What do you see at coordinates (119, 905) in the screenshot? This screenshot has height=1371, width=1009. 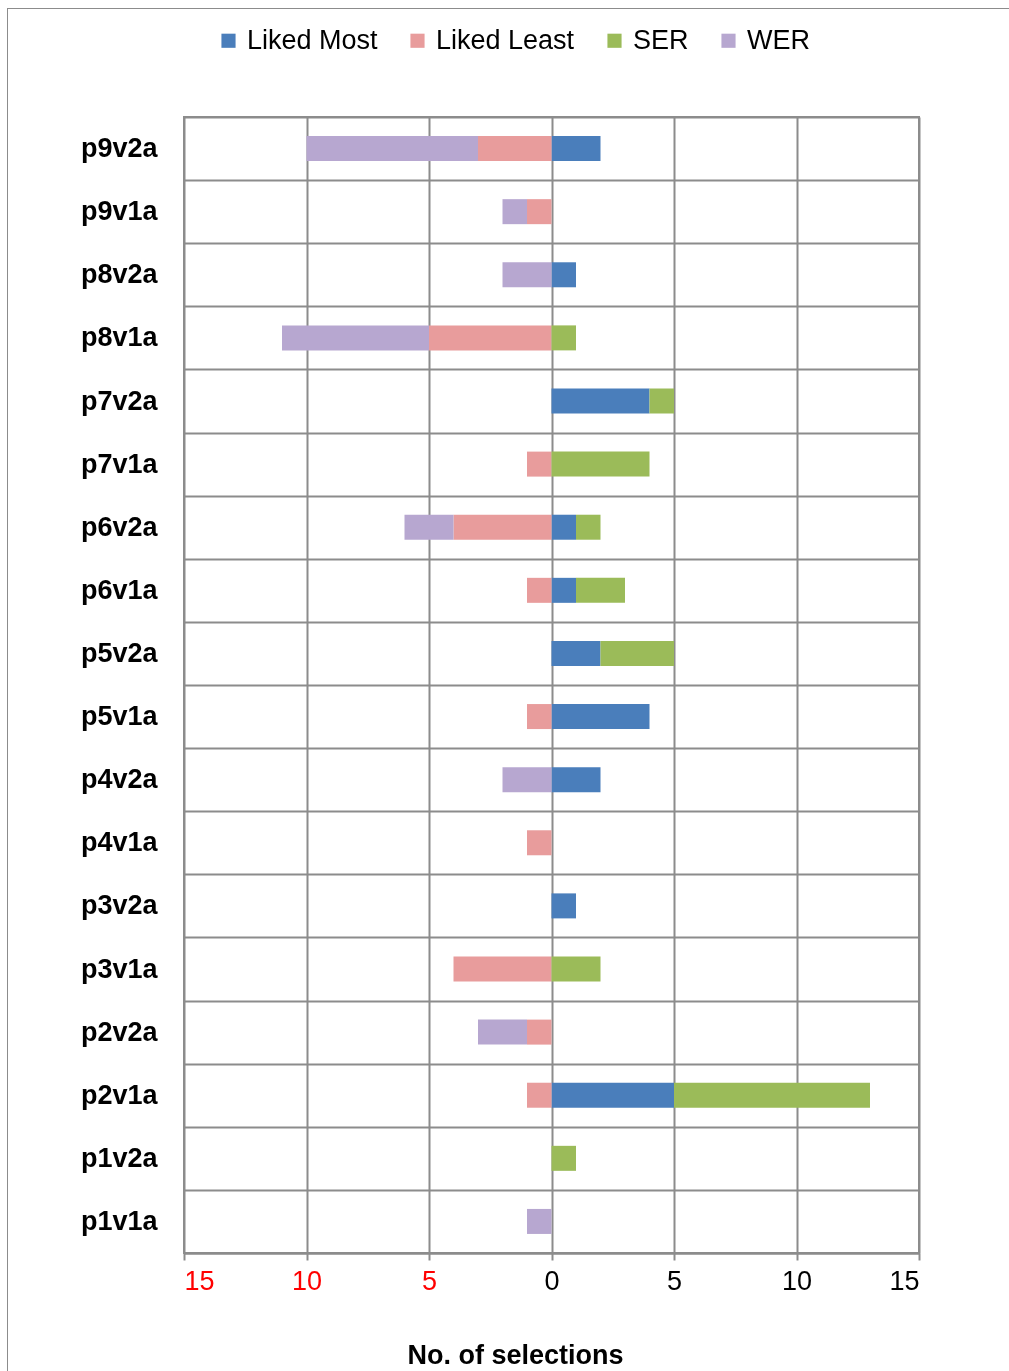 I see `y-tick-label: p3v2a` at bounding box center [119, 905].